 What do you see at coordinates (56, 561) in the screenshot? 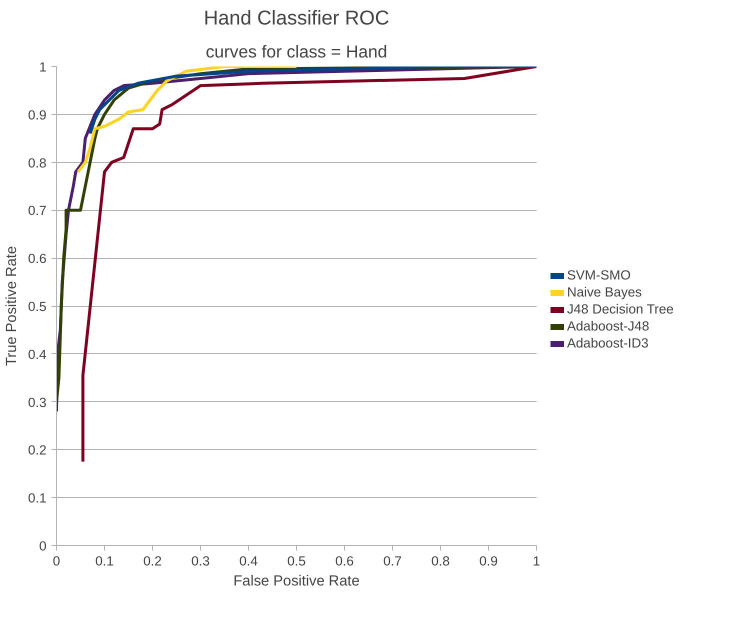
I see `x-tick-label: 0` at bounding box center [56, 561].